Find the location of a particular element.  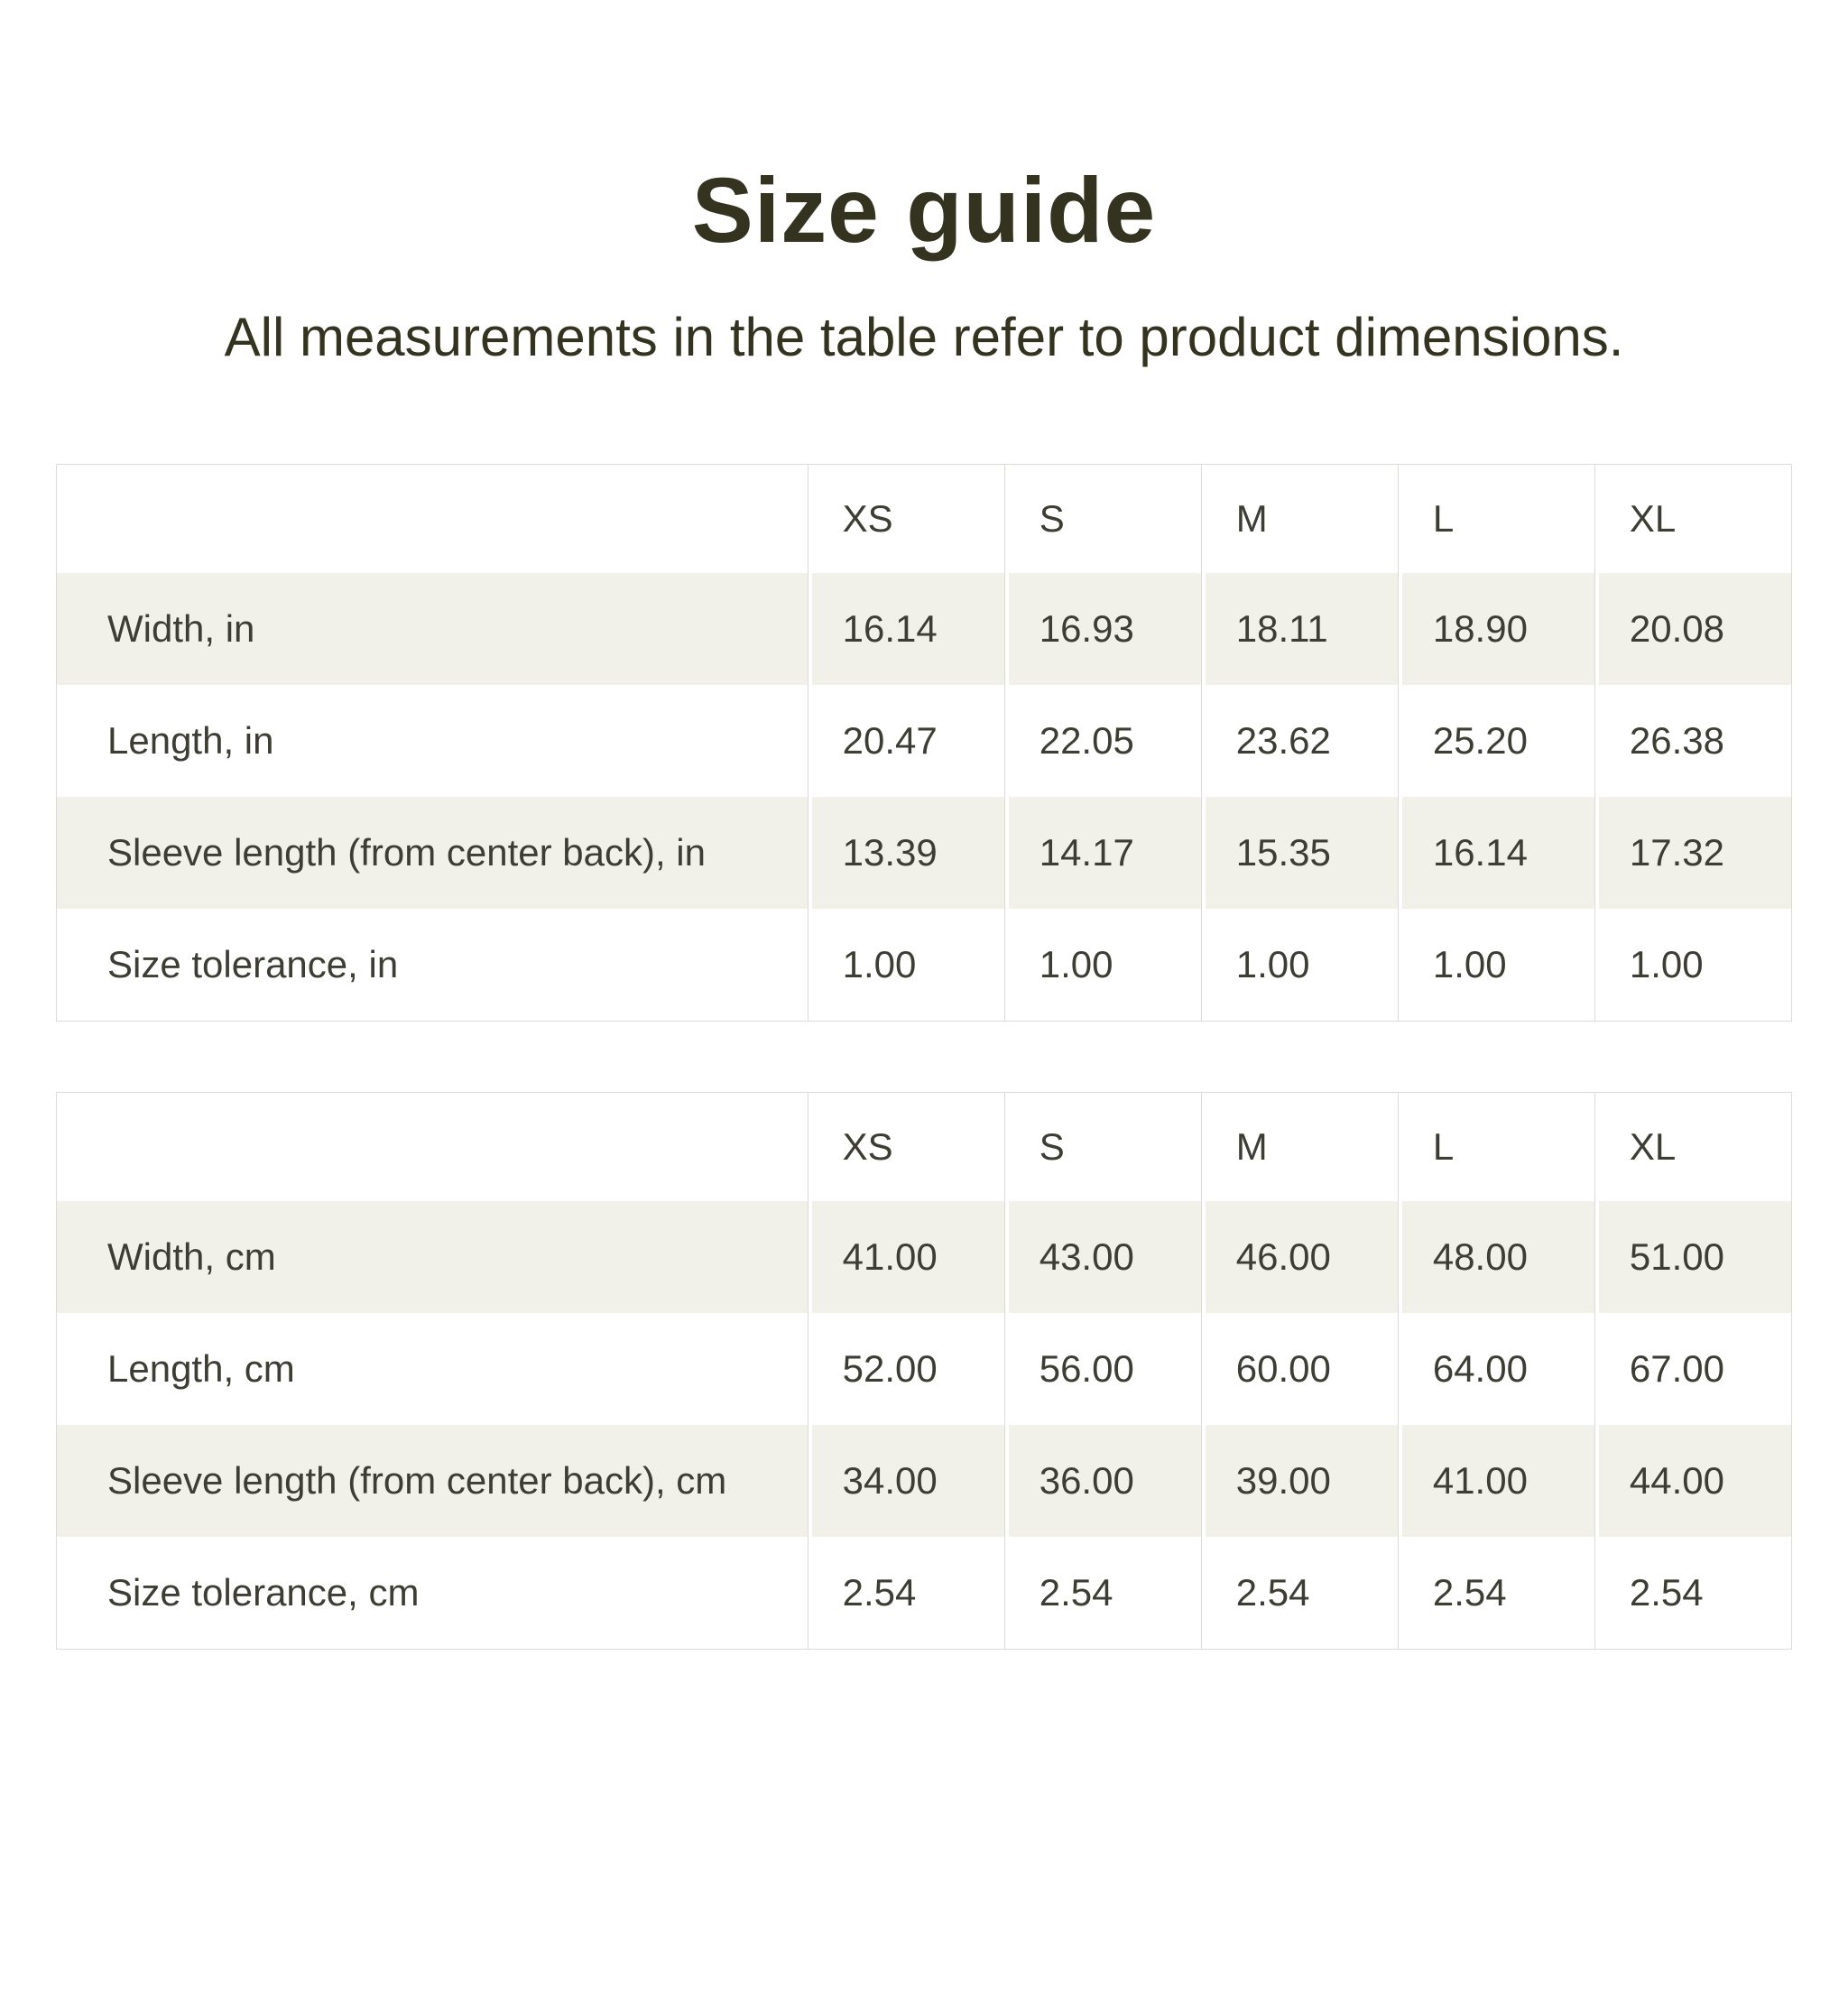

row-label: Length, cm is located at coordinates (201, 1369).